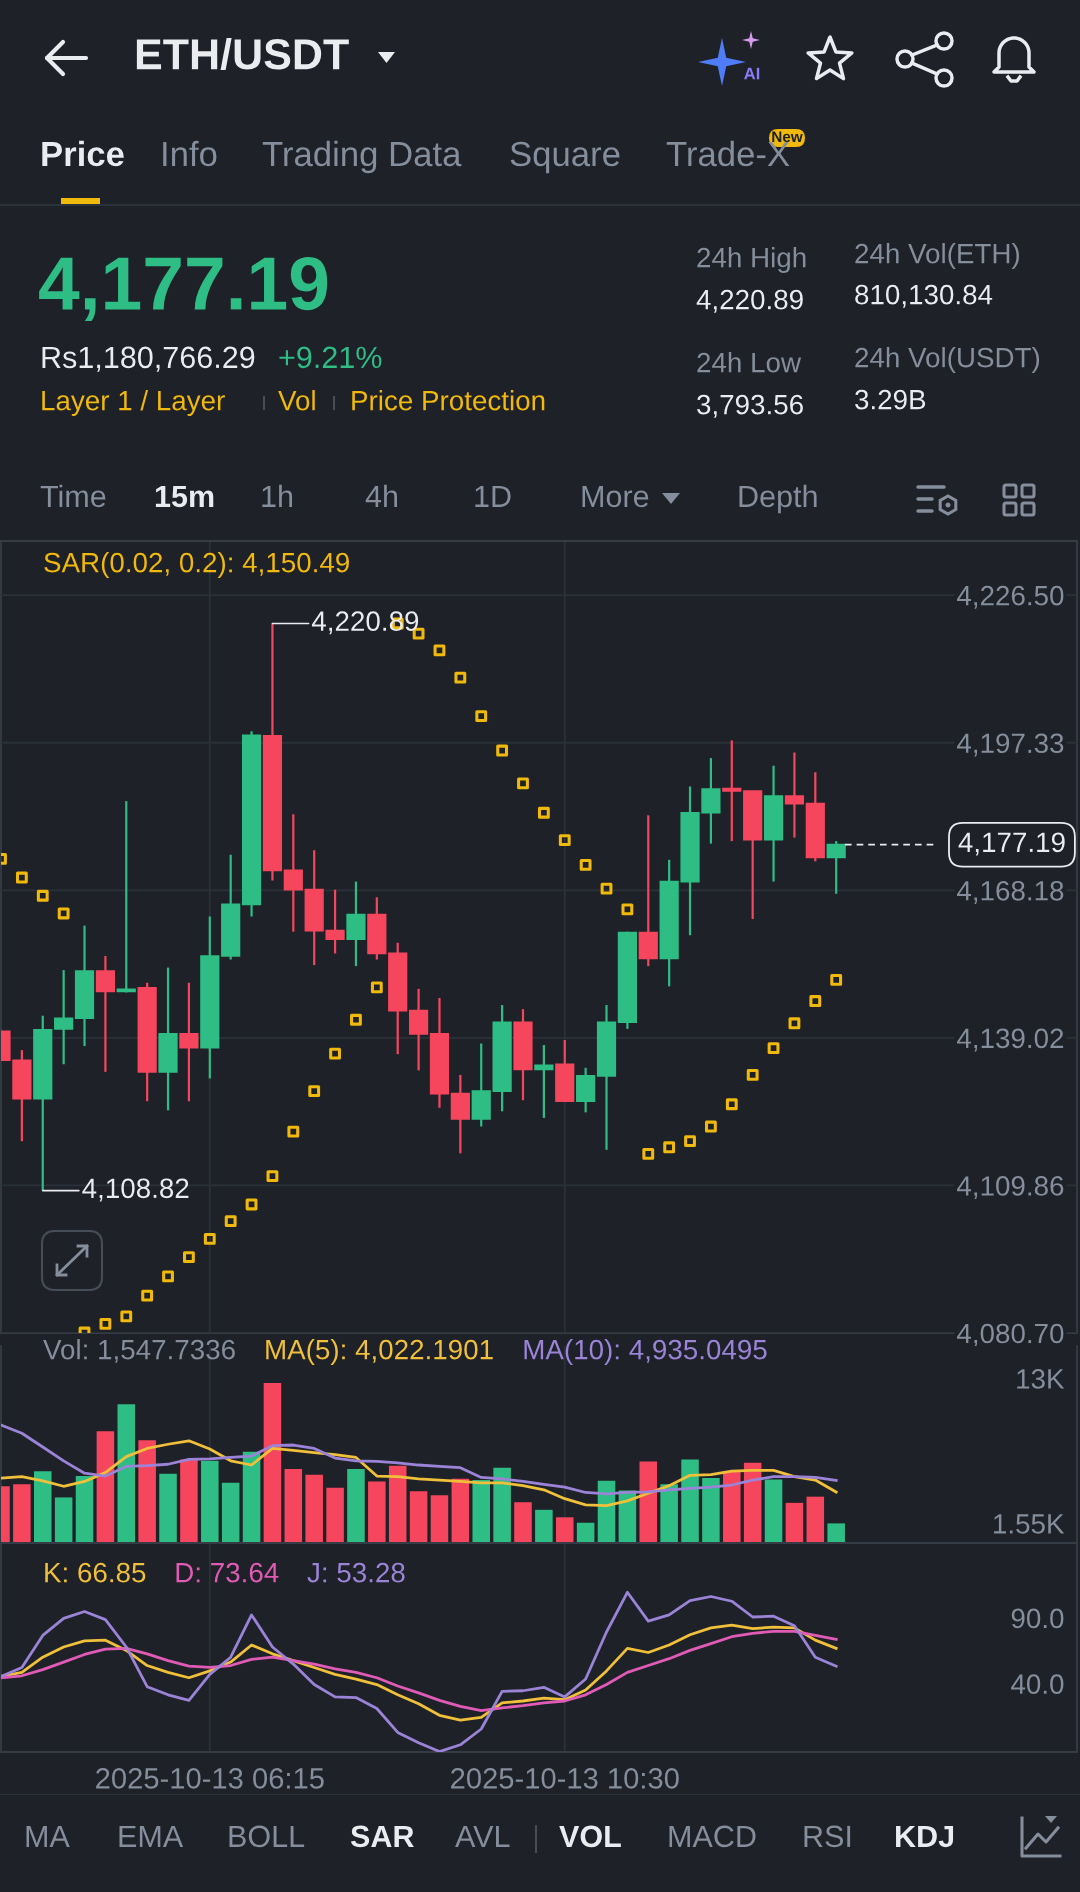 The height and width of the screenshot is (1892, 1080). I want to click on y-tick-label: 40.0, so click(1037, 1684).